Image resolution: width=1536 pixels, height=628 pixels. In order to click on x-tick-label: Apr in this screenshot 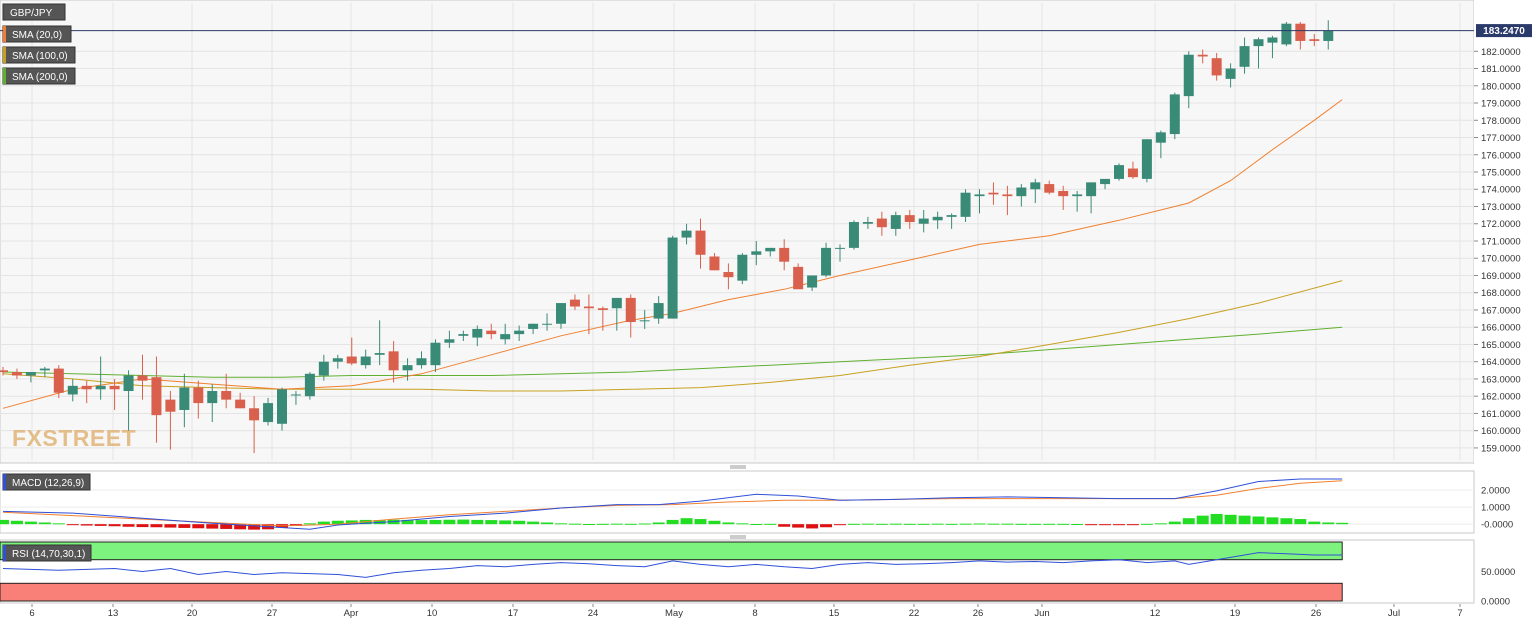, I will do `click(351, 613)`.